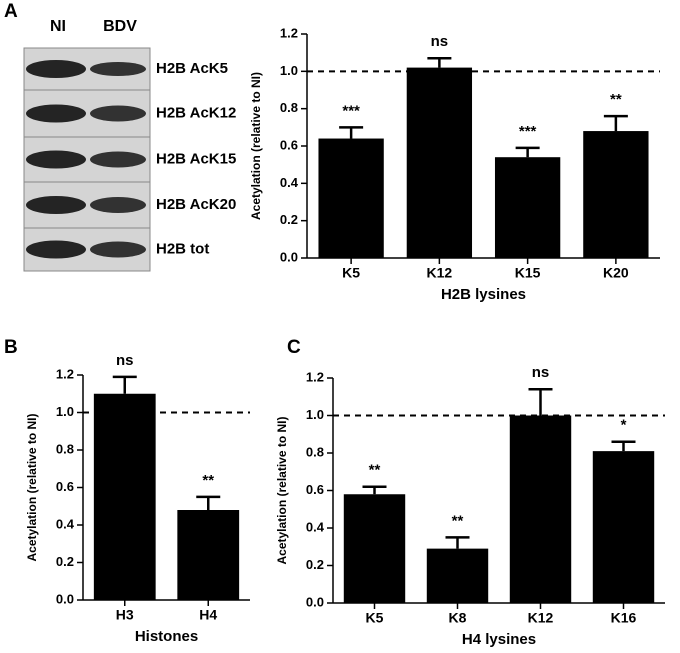 This screenshot has height=653, width=680. Describe the element at coordinates (196, 158) in the screenshot. I see `blot-row-label: H2B AcK15` at that location.